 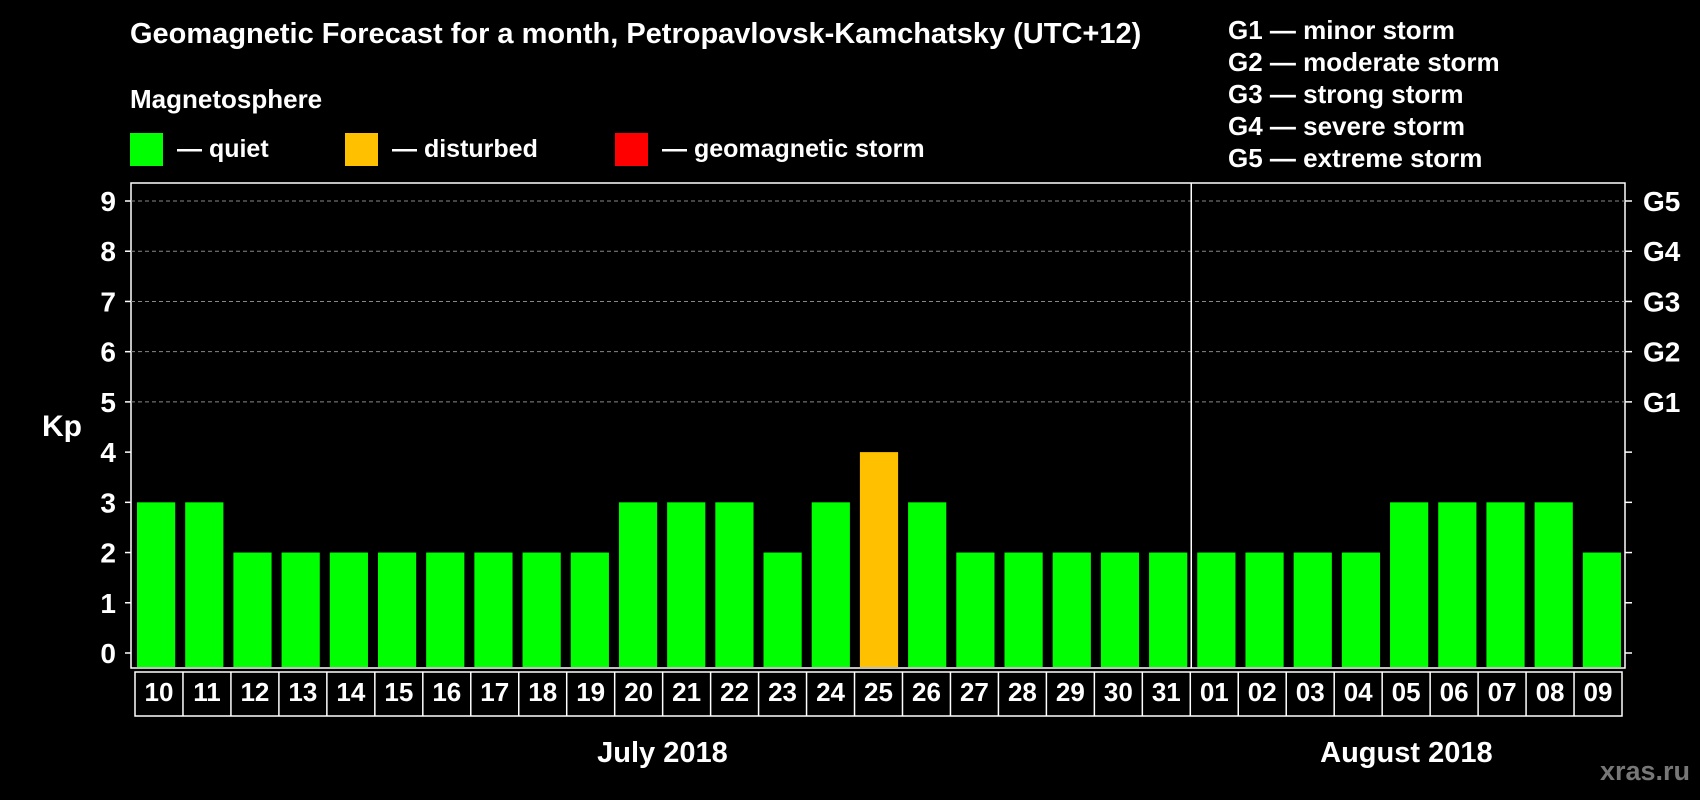 What do you see at coordinates (830, 692) in the screenshot?
I see `day-label: 24` at bounding box center [830, 692].